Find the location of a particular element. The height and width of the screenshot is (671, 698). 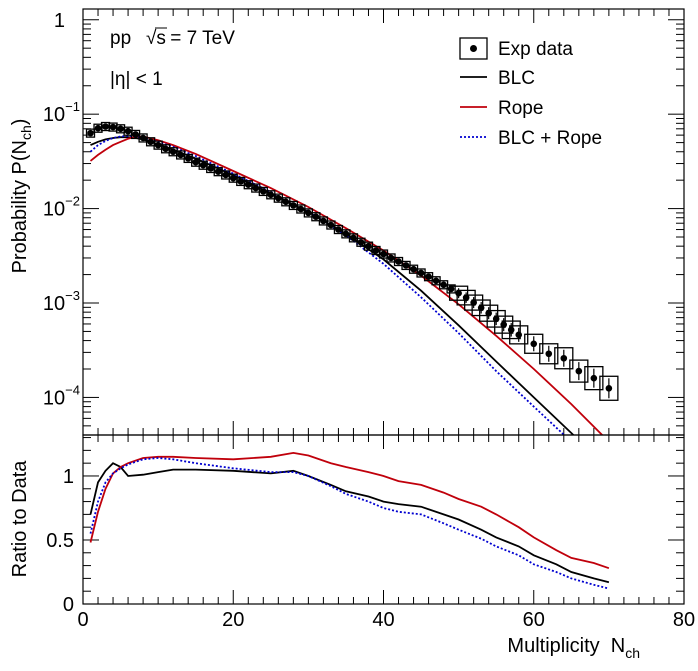

legend-exp-data-box is located at coordinates (473, 48).